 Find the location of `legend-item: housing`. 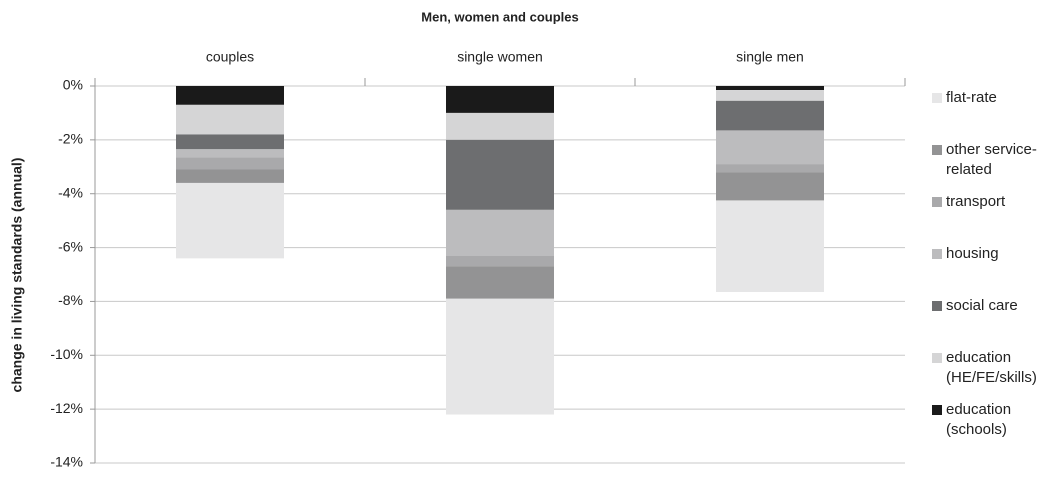

legend-item: housing is located at coordinates (996, 254).